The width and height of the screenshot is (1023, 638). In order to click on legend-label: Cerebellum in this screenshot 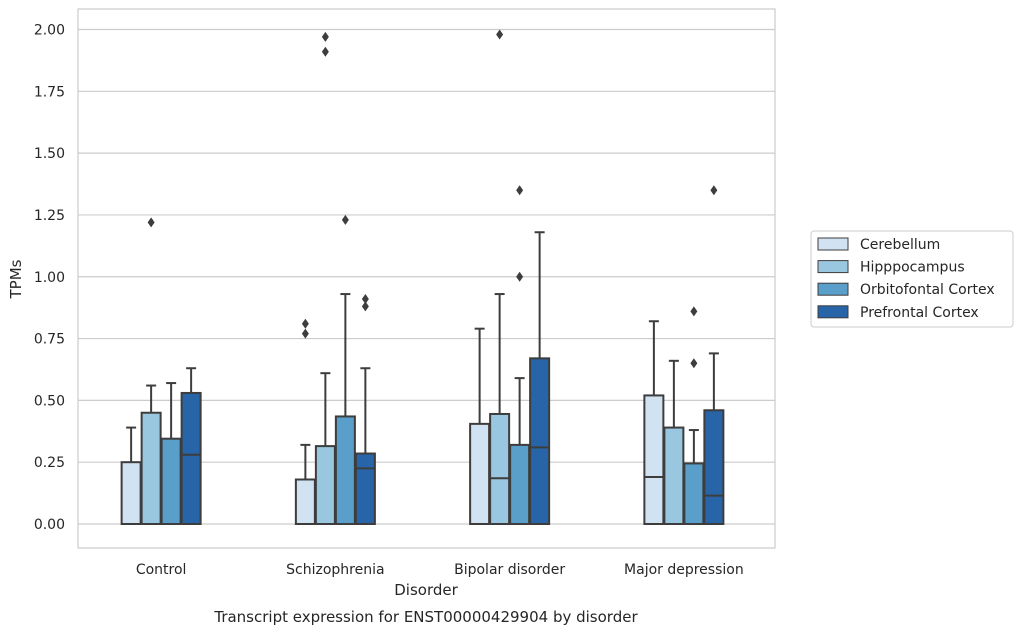, I will do `click(900, 245)`.